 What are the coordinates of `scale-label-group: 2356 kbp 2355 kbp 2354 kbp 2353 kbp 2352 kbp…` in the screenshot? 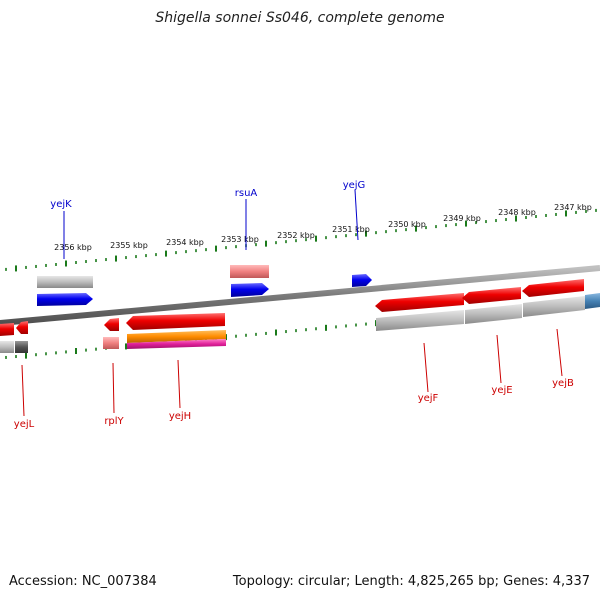 It's located at (323, 227).